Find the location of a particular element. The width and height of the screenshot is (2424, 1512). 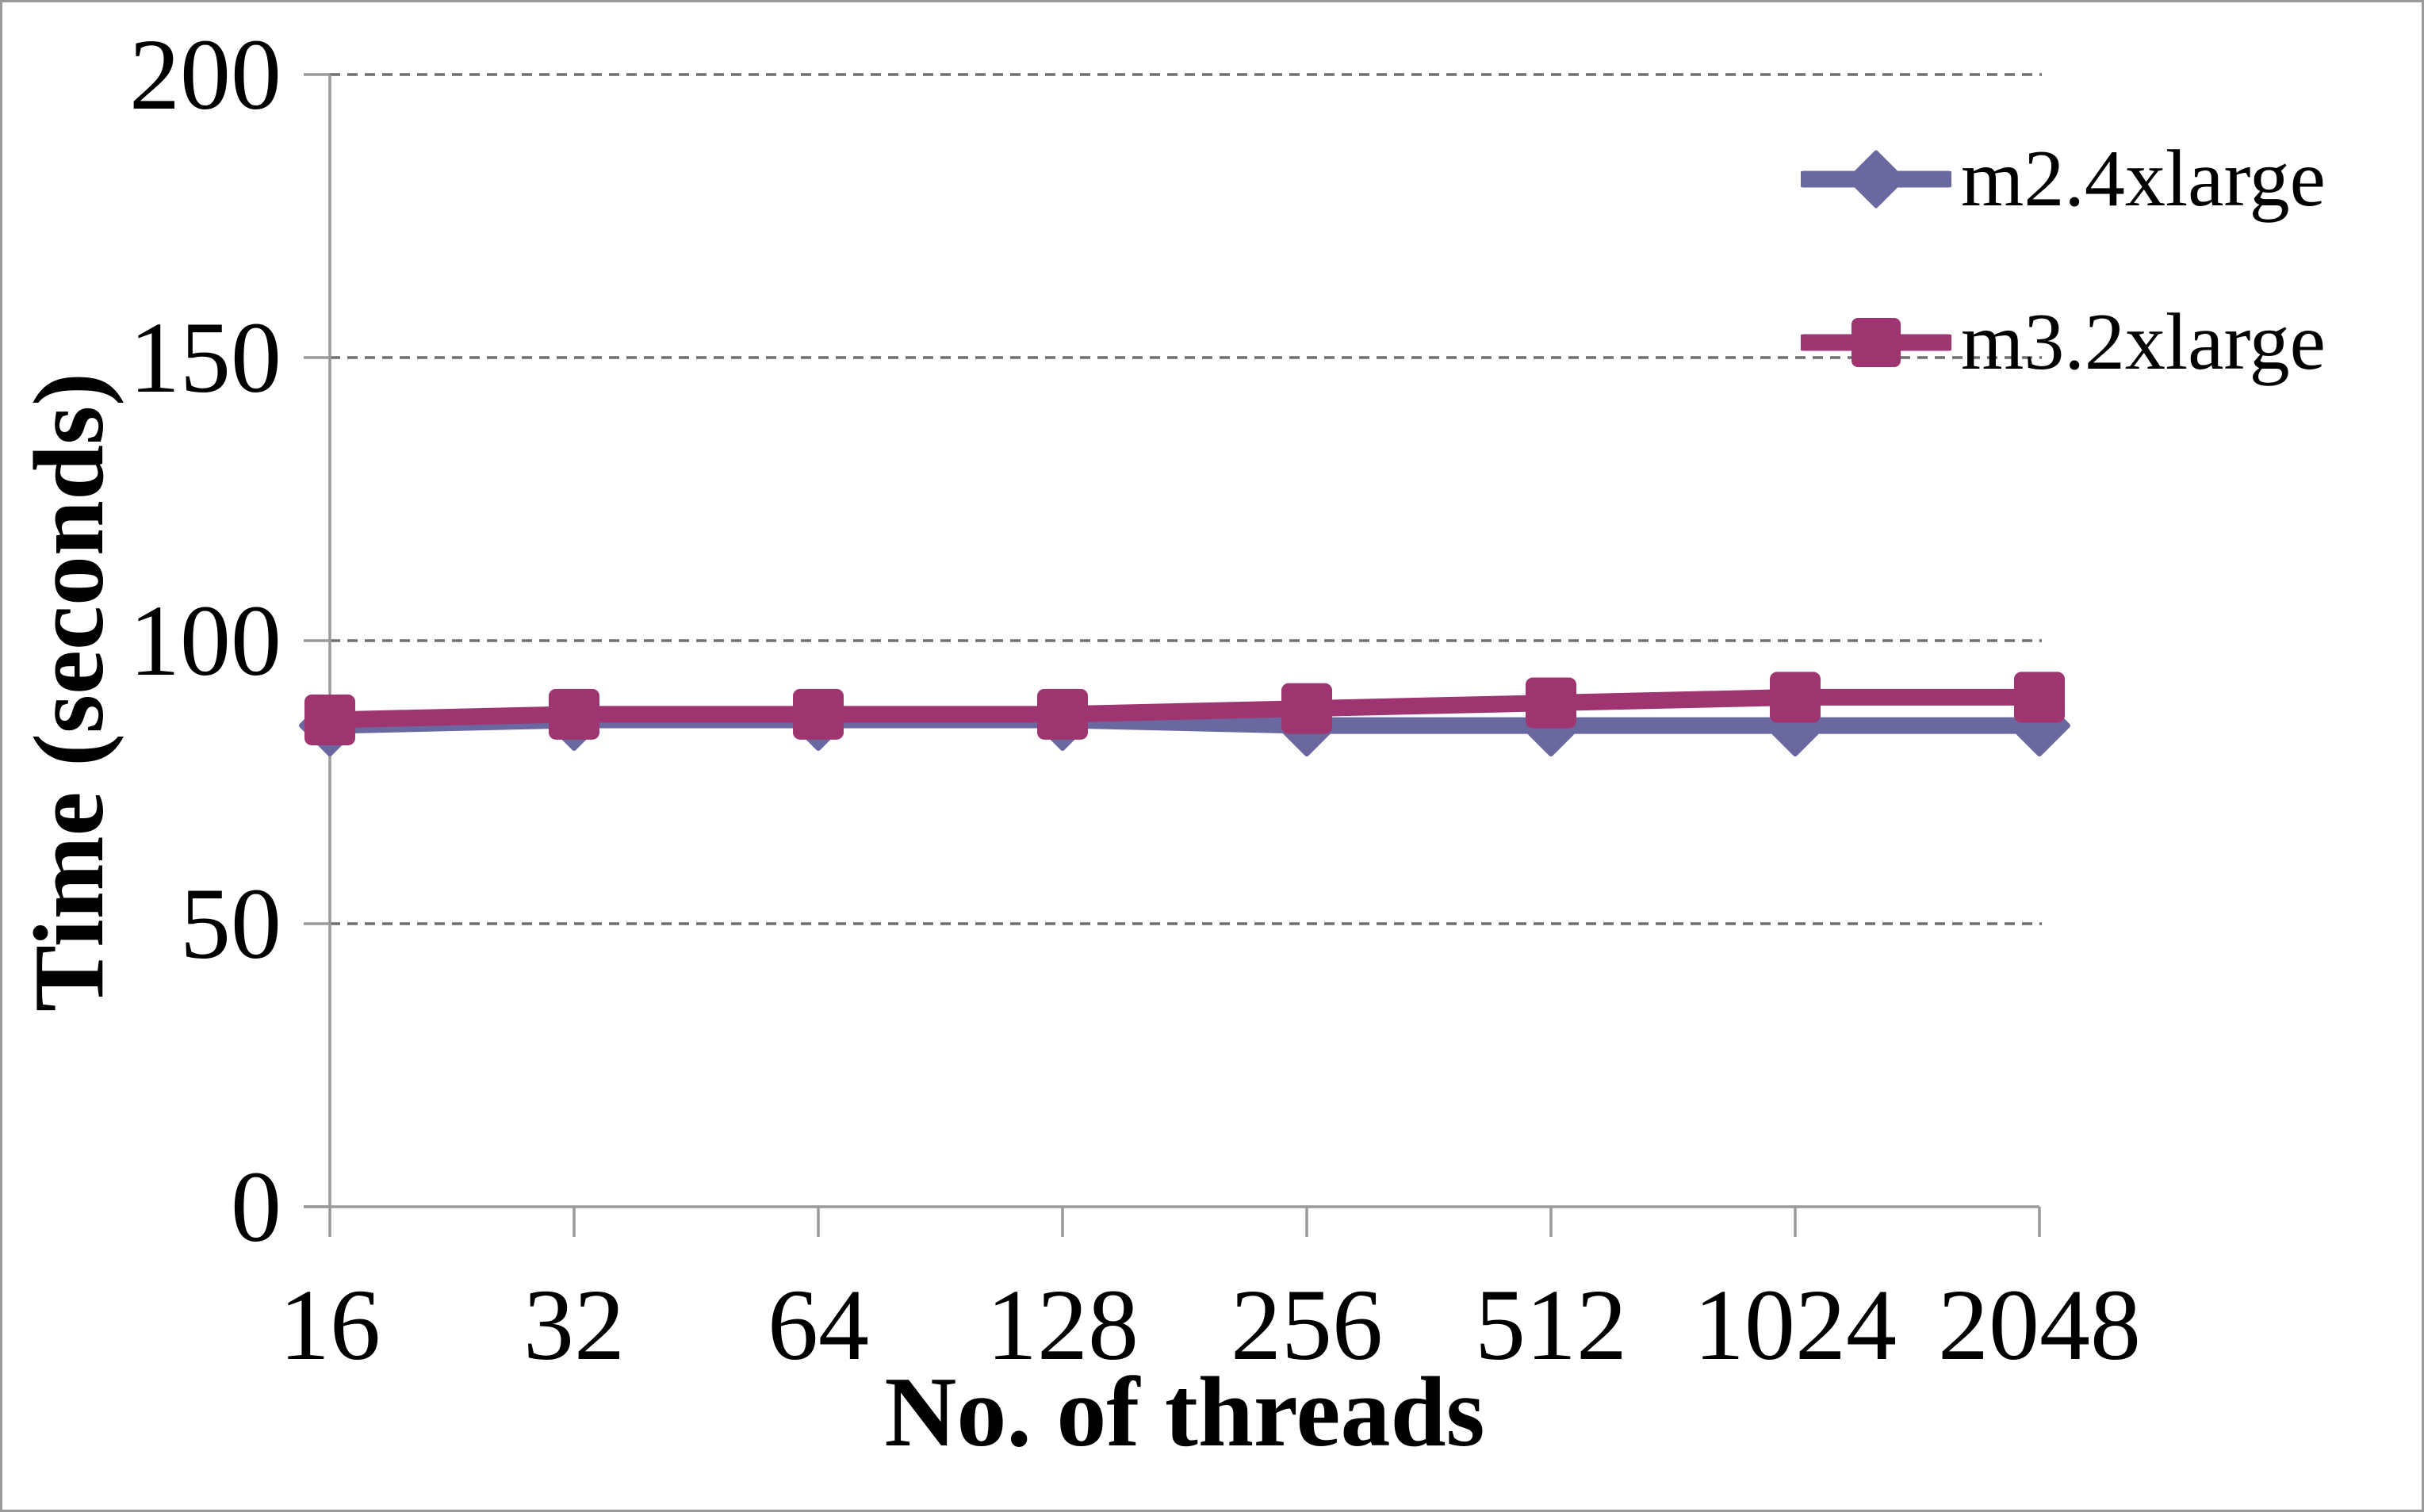

series-line-m3.2xlarge is located at coordinates (1184, 708).